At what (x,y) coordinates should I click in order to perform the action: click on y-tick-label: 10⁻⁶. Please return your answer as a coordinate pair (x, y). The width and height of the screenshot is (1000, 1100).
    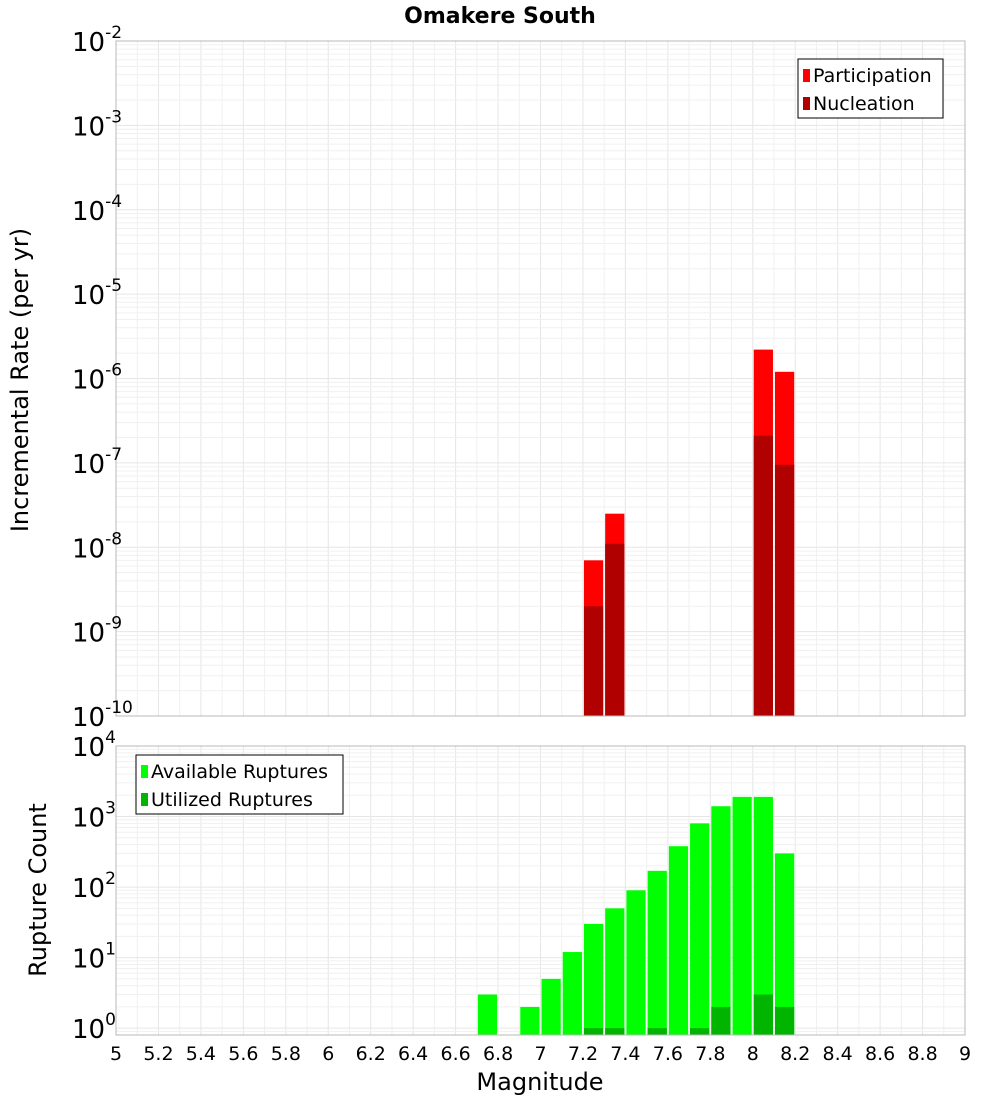
    Looking at the image, I should click on (97, 378).